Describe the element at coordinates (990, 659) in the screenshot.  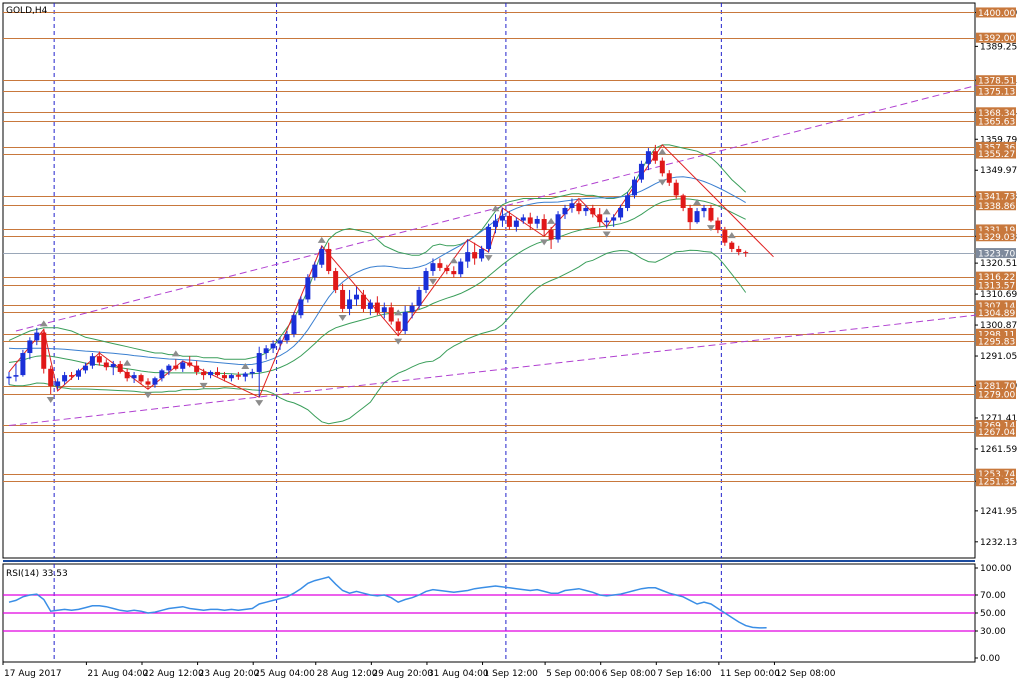
I see `rsi-tick-label: 0.00` at that location.